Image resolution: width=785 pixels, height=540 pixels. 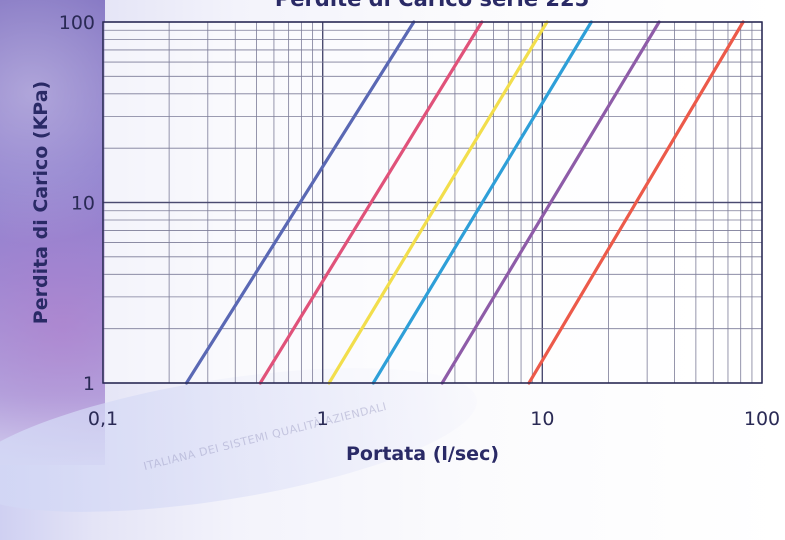 What do you see at coordinates (323, 419) in the screenshot?
I see `x-tick-label: 1` at bounding box center [323, 419].